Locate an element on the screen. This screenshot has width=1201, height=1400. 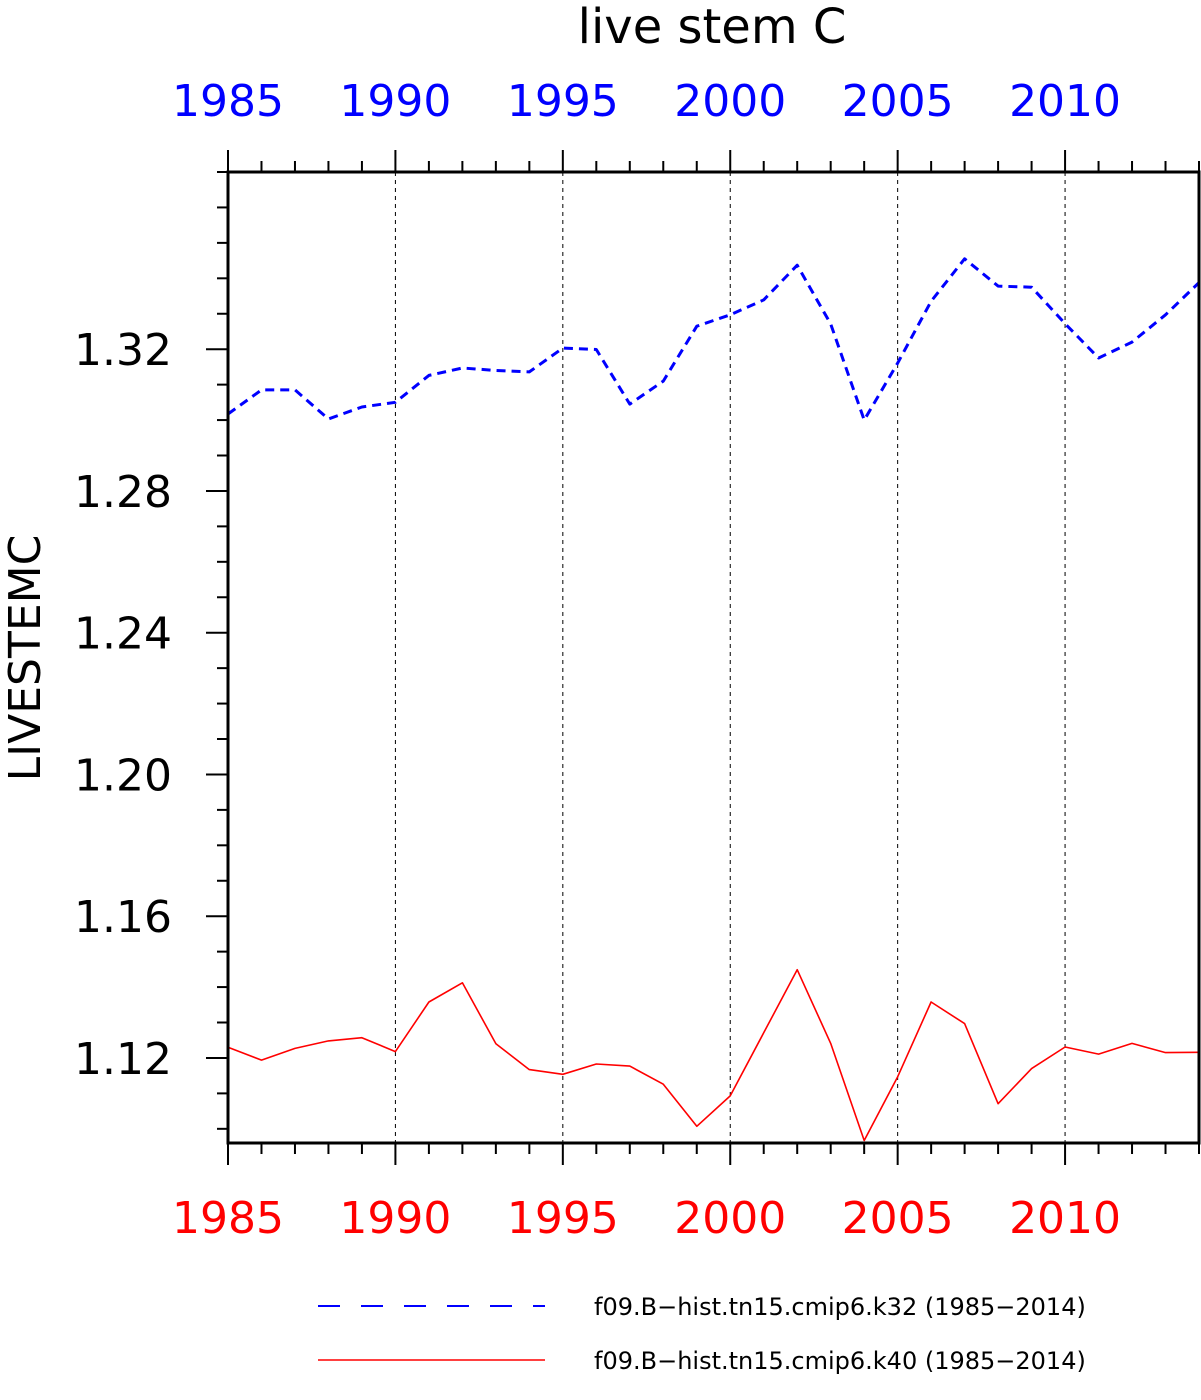
x-tick-label-top-1995: 1995 is located at coordinates (563, 101).